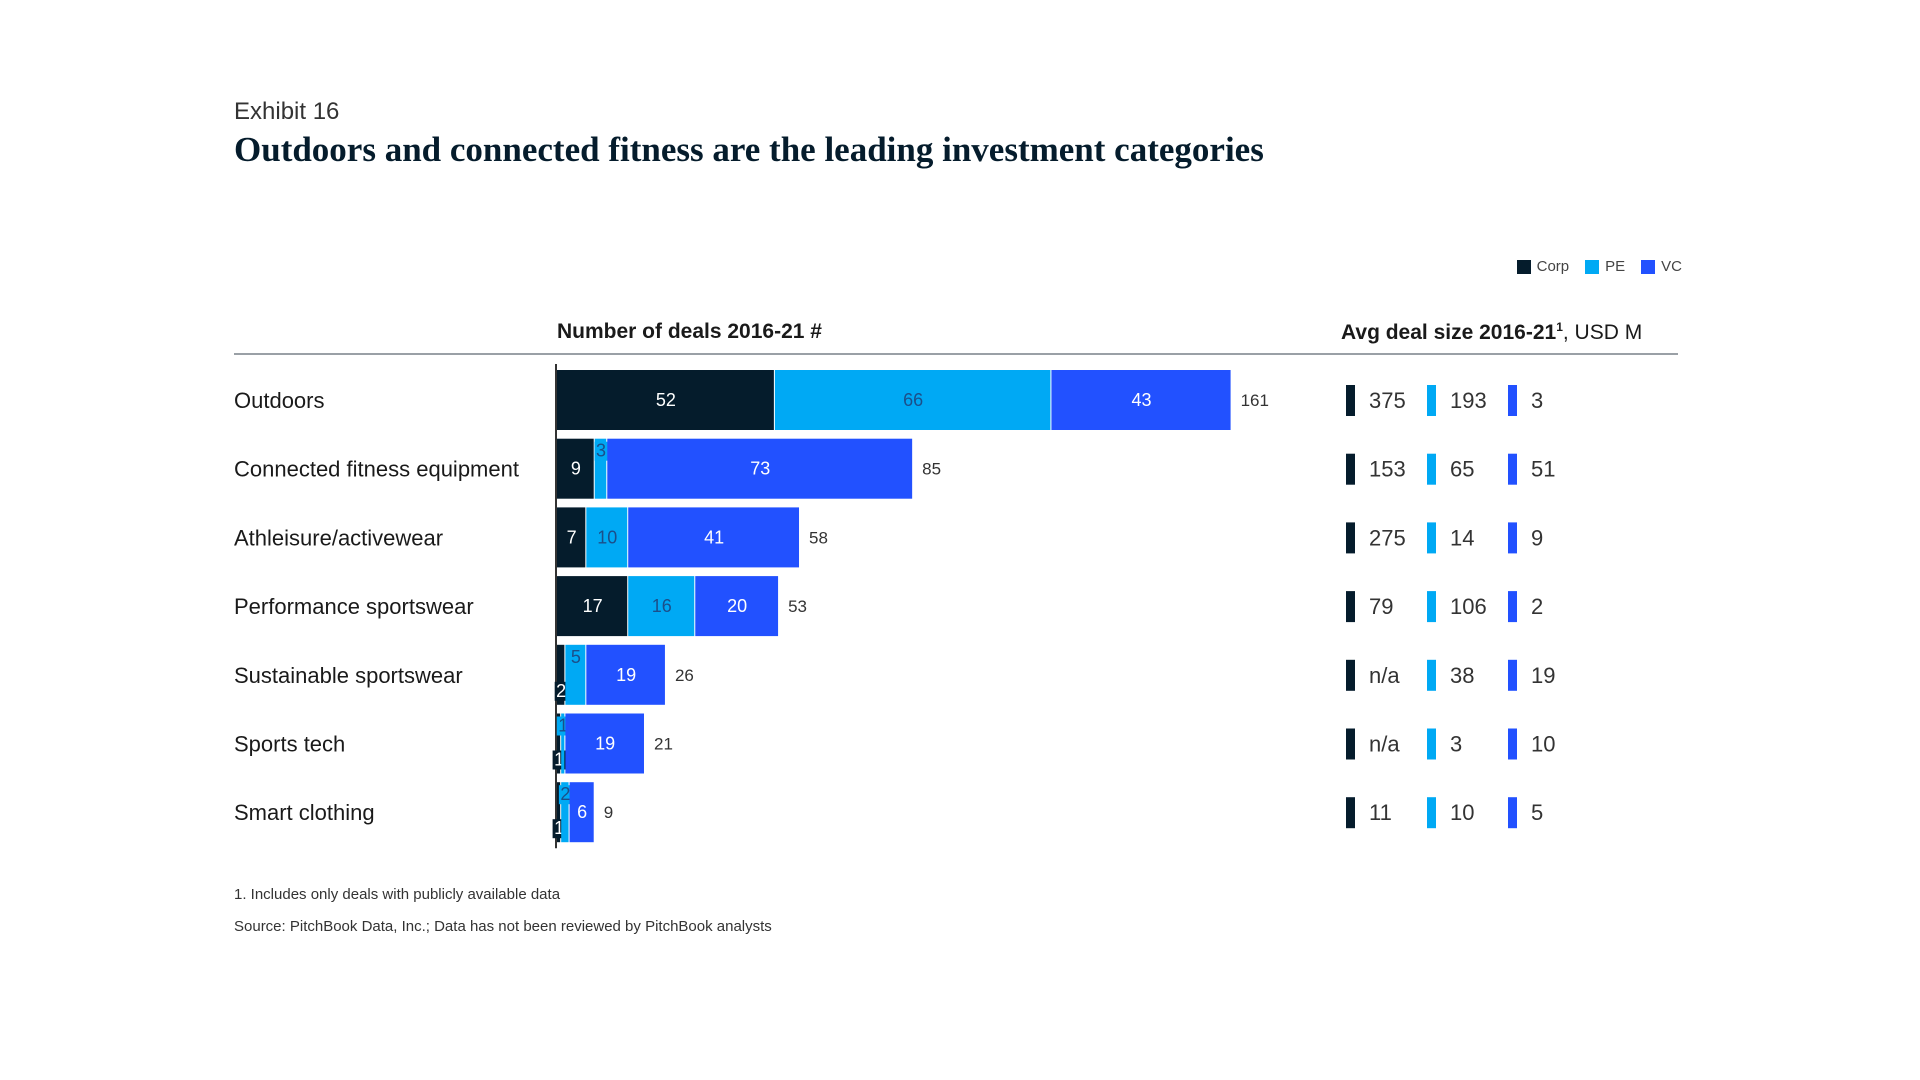 This screenshot has width=1920, height=1080. I want to click on avg-deal-size-header: Avg deal size 2016-211, USD M, so click(1491, 332).